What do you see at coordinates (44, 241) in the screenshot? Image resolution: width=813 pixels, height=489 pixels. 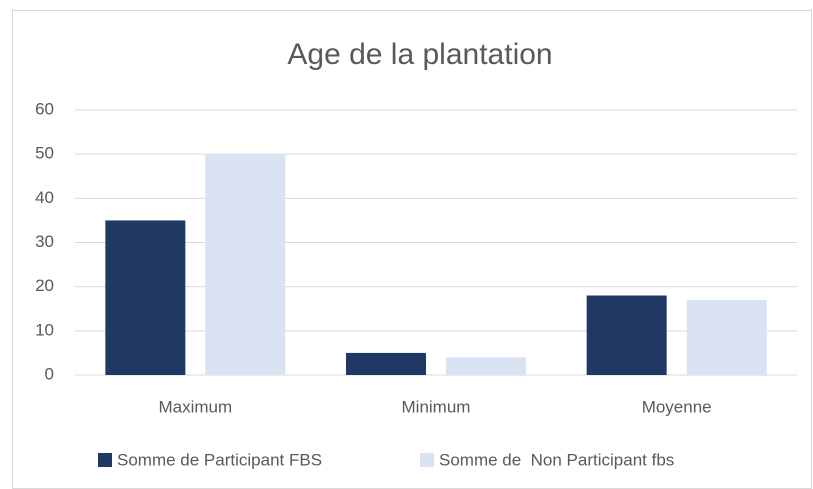 I see `y-tick-label: 30` at bounding box center [44, 241].